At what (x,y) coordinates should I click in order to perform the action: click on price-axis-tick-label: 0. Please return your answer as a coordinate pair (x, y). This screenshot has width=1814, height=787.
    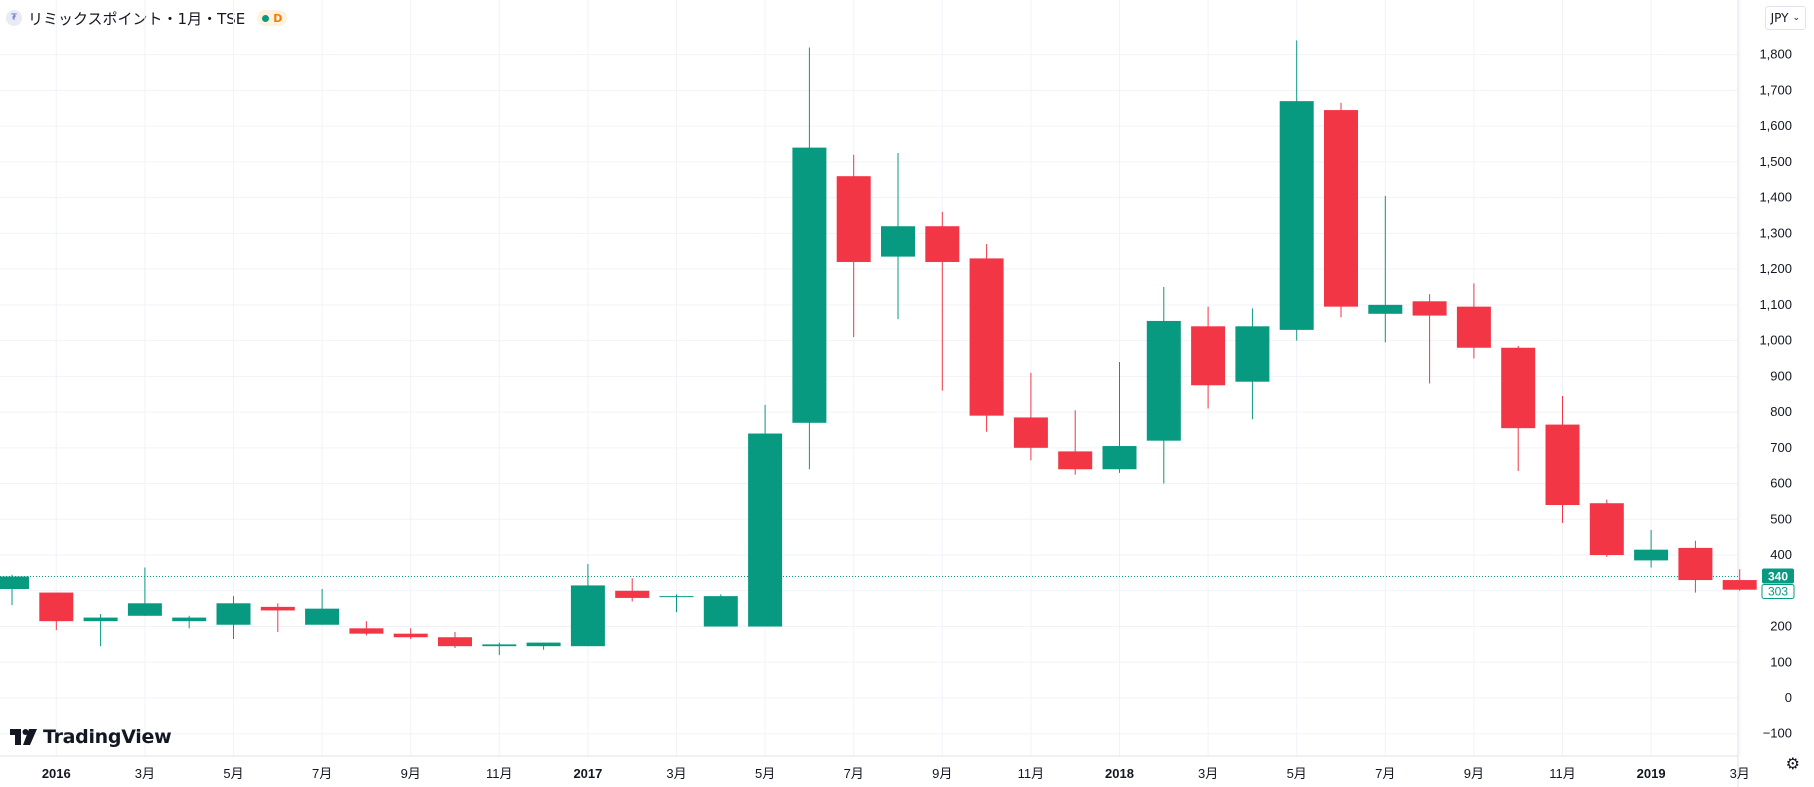
    Looking at the image, I should click on (1788, 697).